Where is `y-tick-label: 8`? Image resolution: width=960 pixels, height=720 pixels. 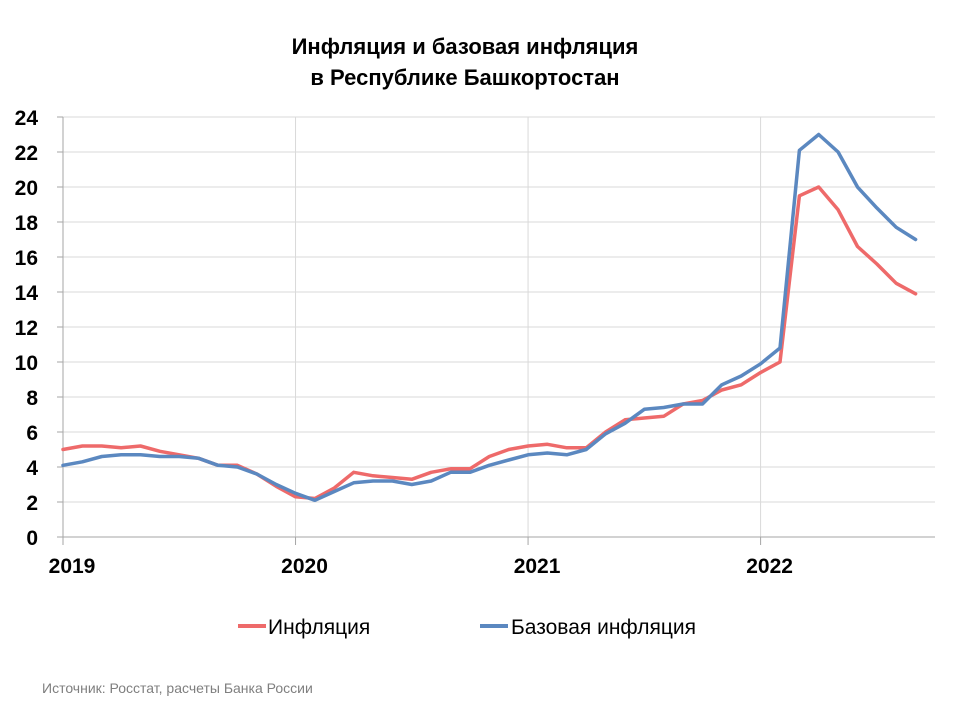 y-tick-label: 8 is located at coordinates (32, 398).